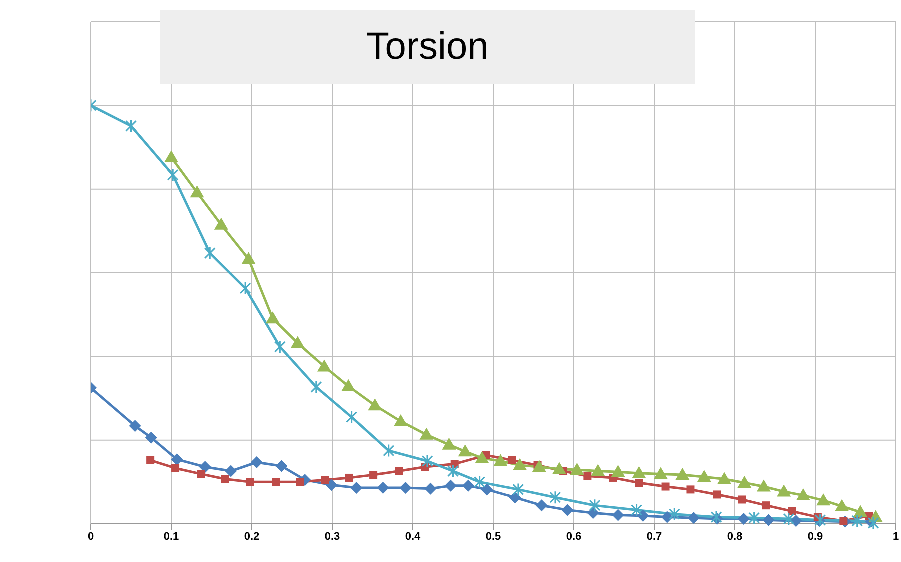  I want to click on chart-title: Torsion, so click(427, 47).